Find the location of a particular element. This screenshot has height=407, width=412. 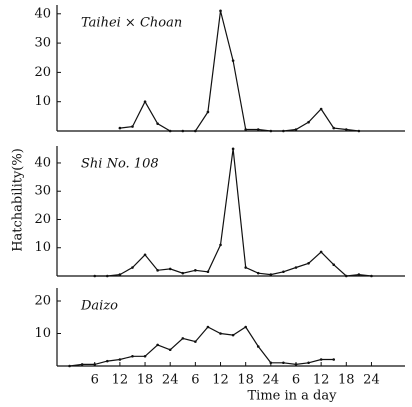

line-series is located at coordinates (201, 346).